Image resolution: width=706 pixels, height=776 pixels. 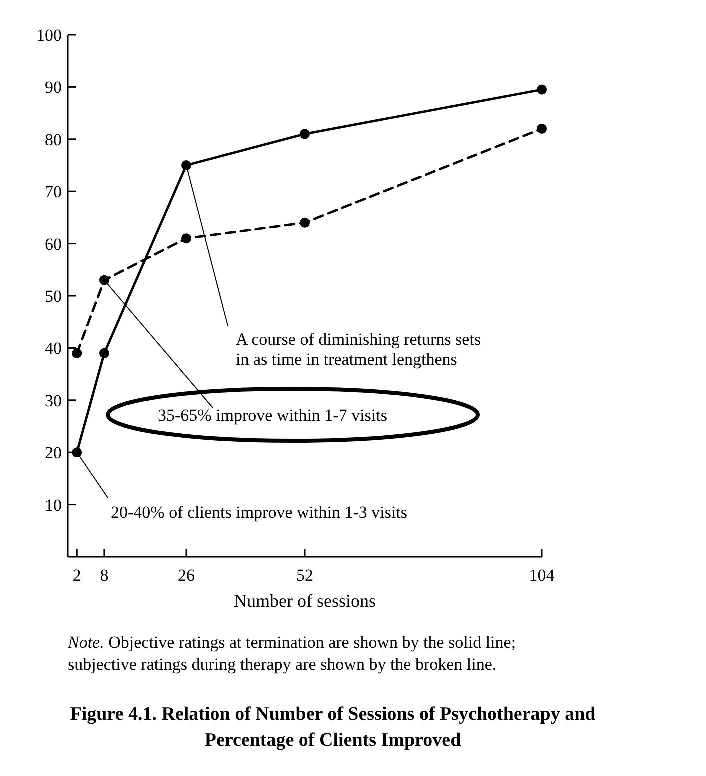 What do you see at coordinates (542, 575) in the screenshot?
I see `x-tick-label: 104` at bounding box center [542, 575].